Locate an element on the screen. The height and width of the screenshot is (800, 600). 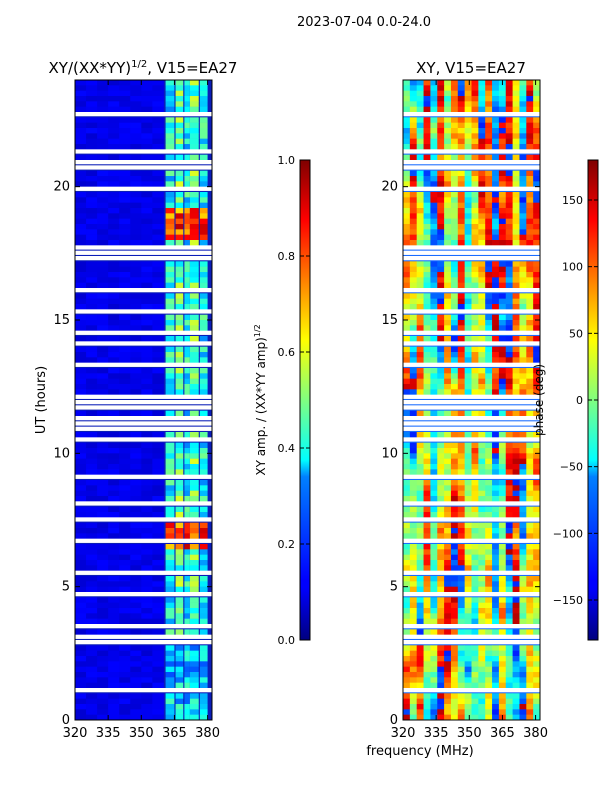
panel1-title: XY/(XX*YY)1/2, V15=EA27 is located at coordinates (143, 68).